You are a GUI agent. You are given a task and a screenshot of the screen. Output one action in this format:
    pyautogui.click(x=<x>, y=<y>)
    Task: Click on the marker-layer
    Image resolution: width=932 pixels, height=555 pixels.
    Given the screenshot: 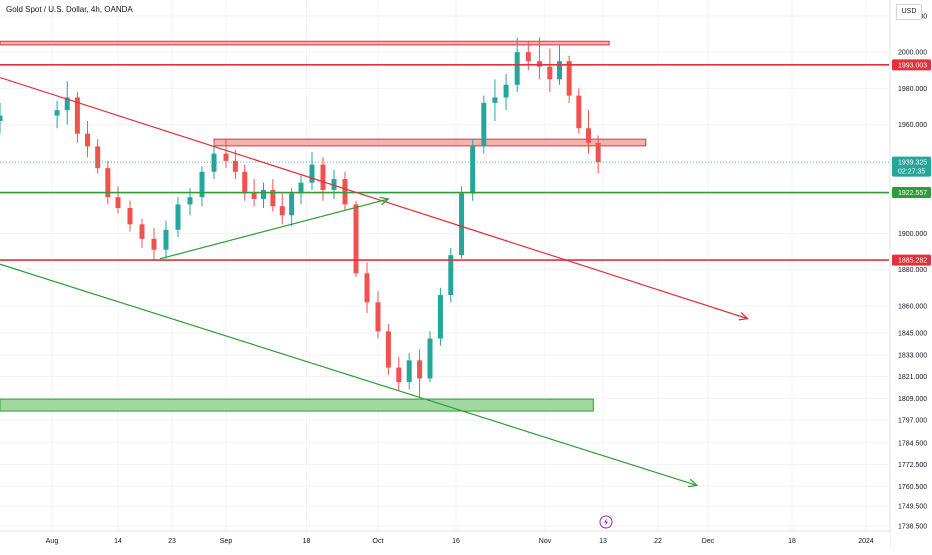 What is the action you would take?
    pyautogui.click(x=606, y=522)
    